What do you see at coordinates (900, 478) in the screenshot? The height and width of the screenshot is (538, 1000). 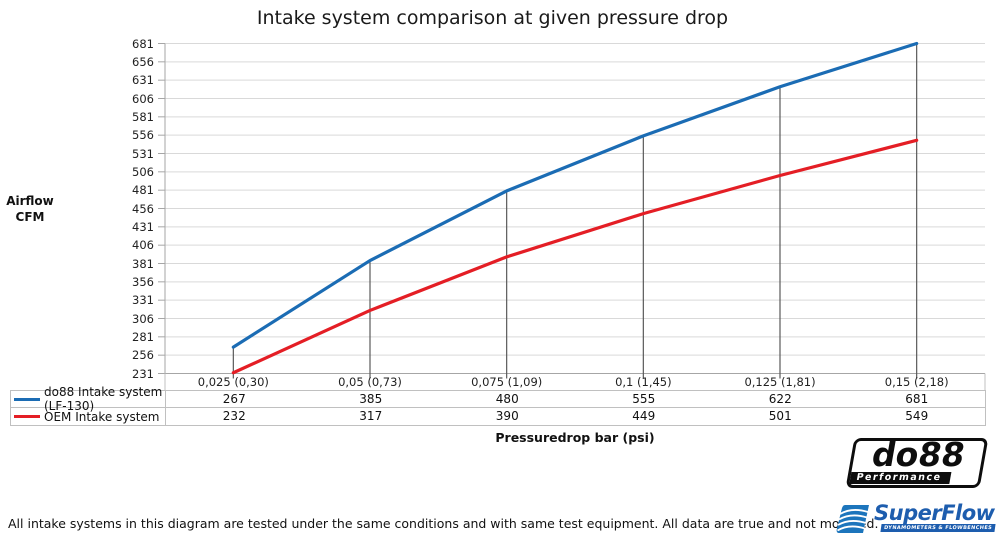 I see `do88-performance-label: Performance` at bounding box center [900, 478].